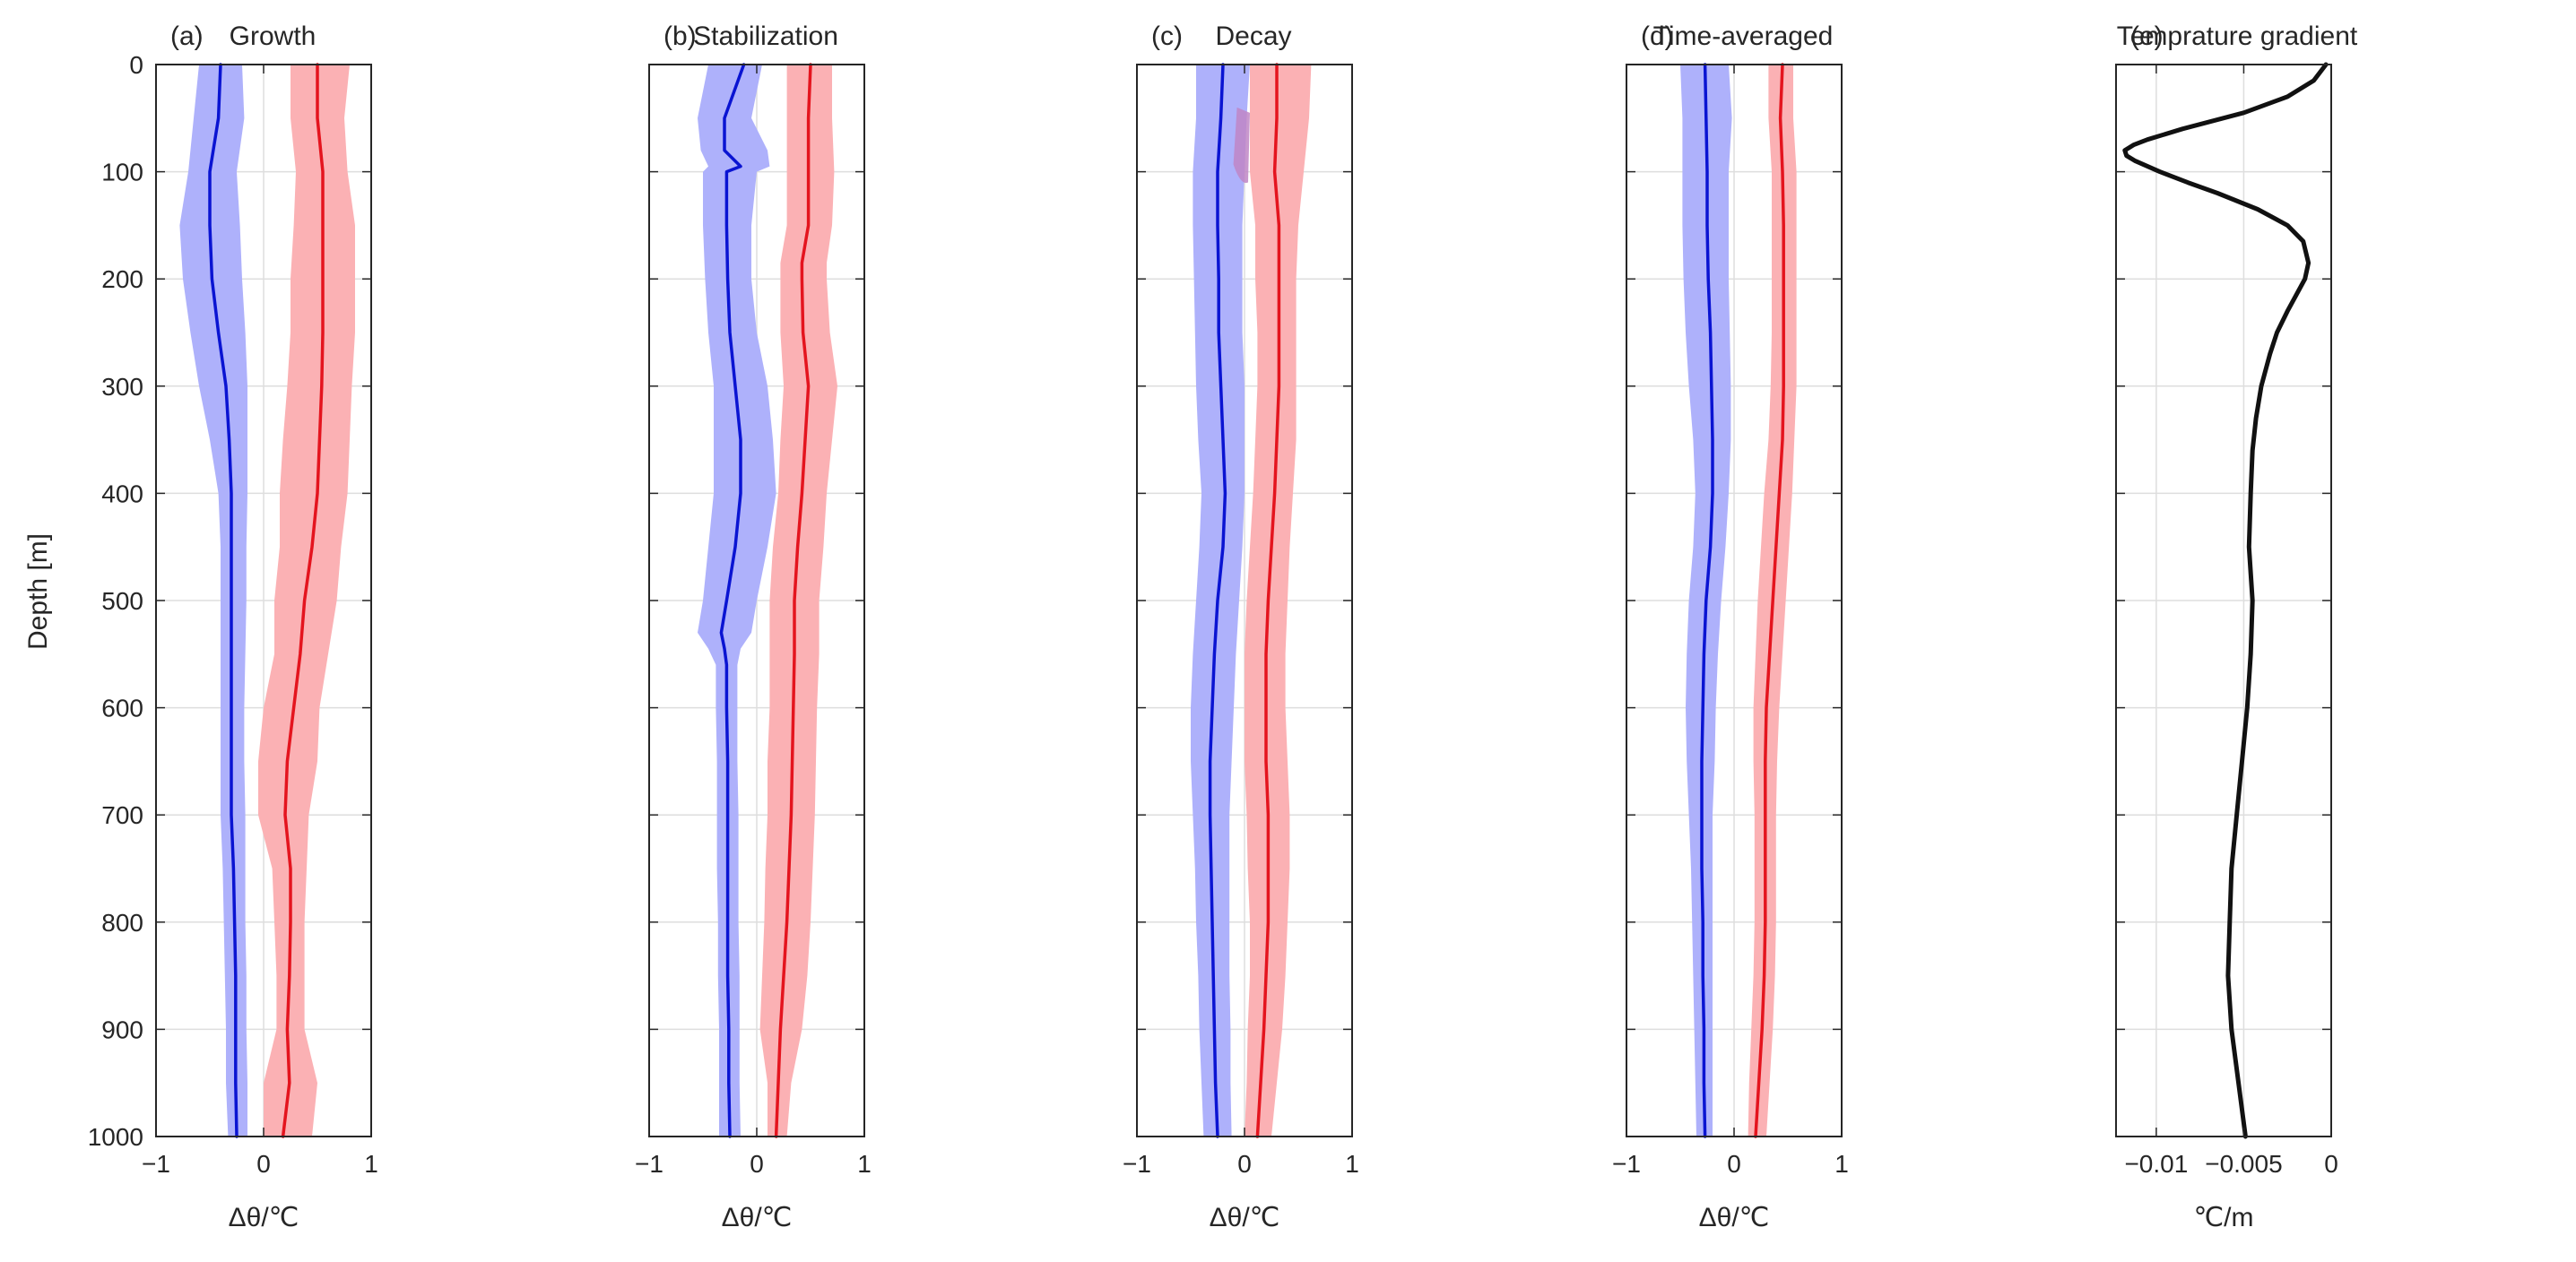  What do you see at coordinates (680, 36) in the screenshot?
I see `panel-b-letter: (b)` at bounding box center [680, 36].